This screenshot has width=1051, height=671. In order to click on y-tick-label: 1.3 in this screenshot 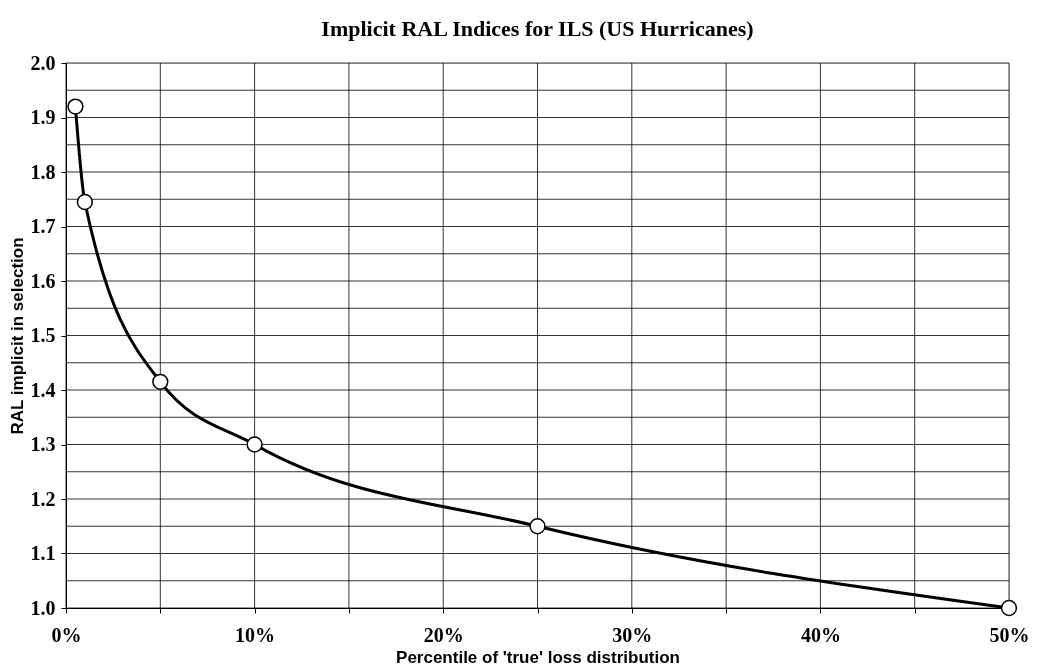, I will do `click(43, 444)`.